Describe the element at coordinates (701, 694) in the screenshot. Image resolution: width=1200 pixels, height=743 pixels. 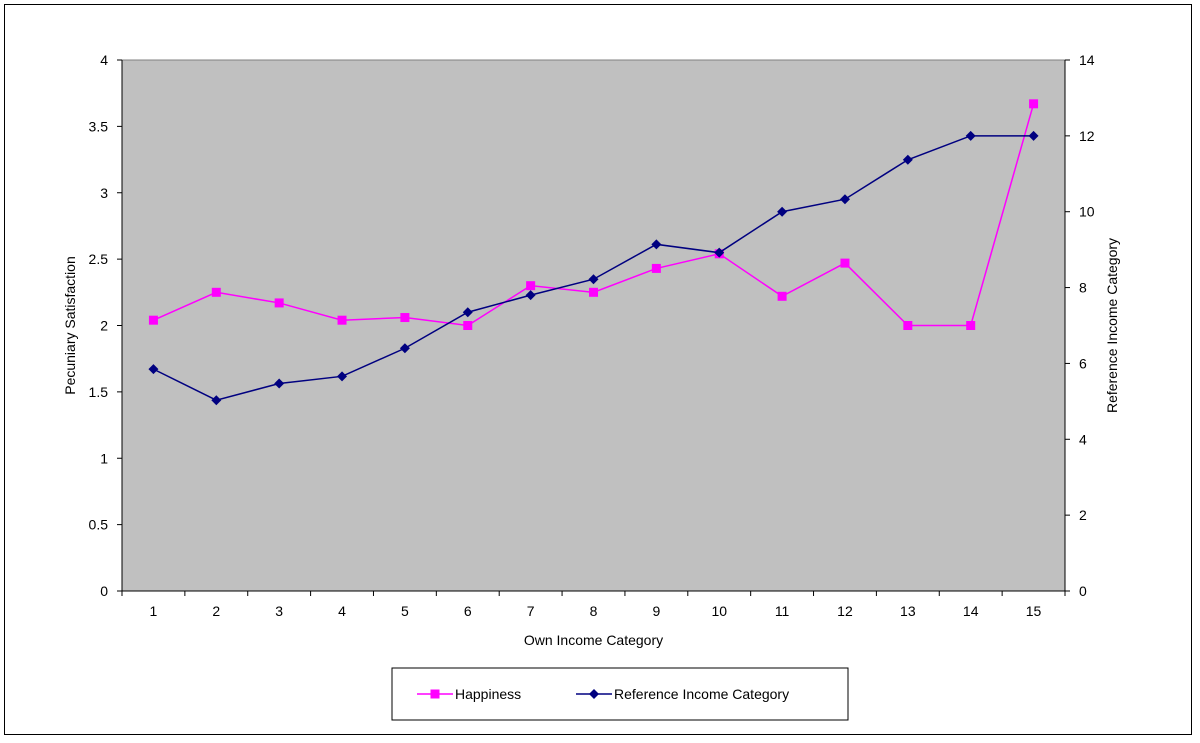
I see `legend-label: Reference Income Category` at that location.